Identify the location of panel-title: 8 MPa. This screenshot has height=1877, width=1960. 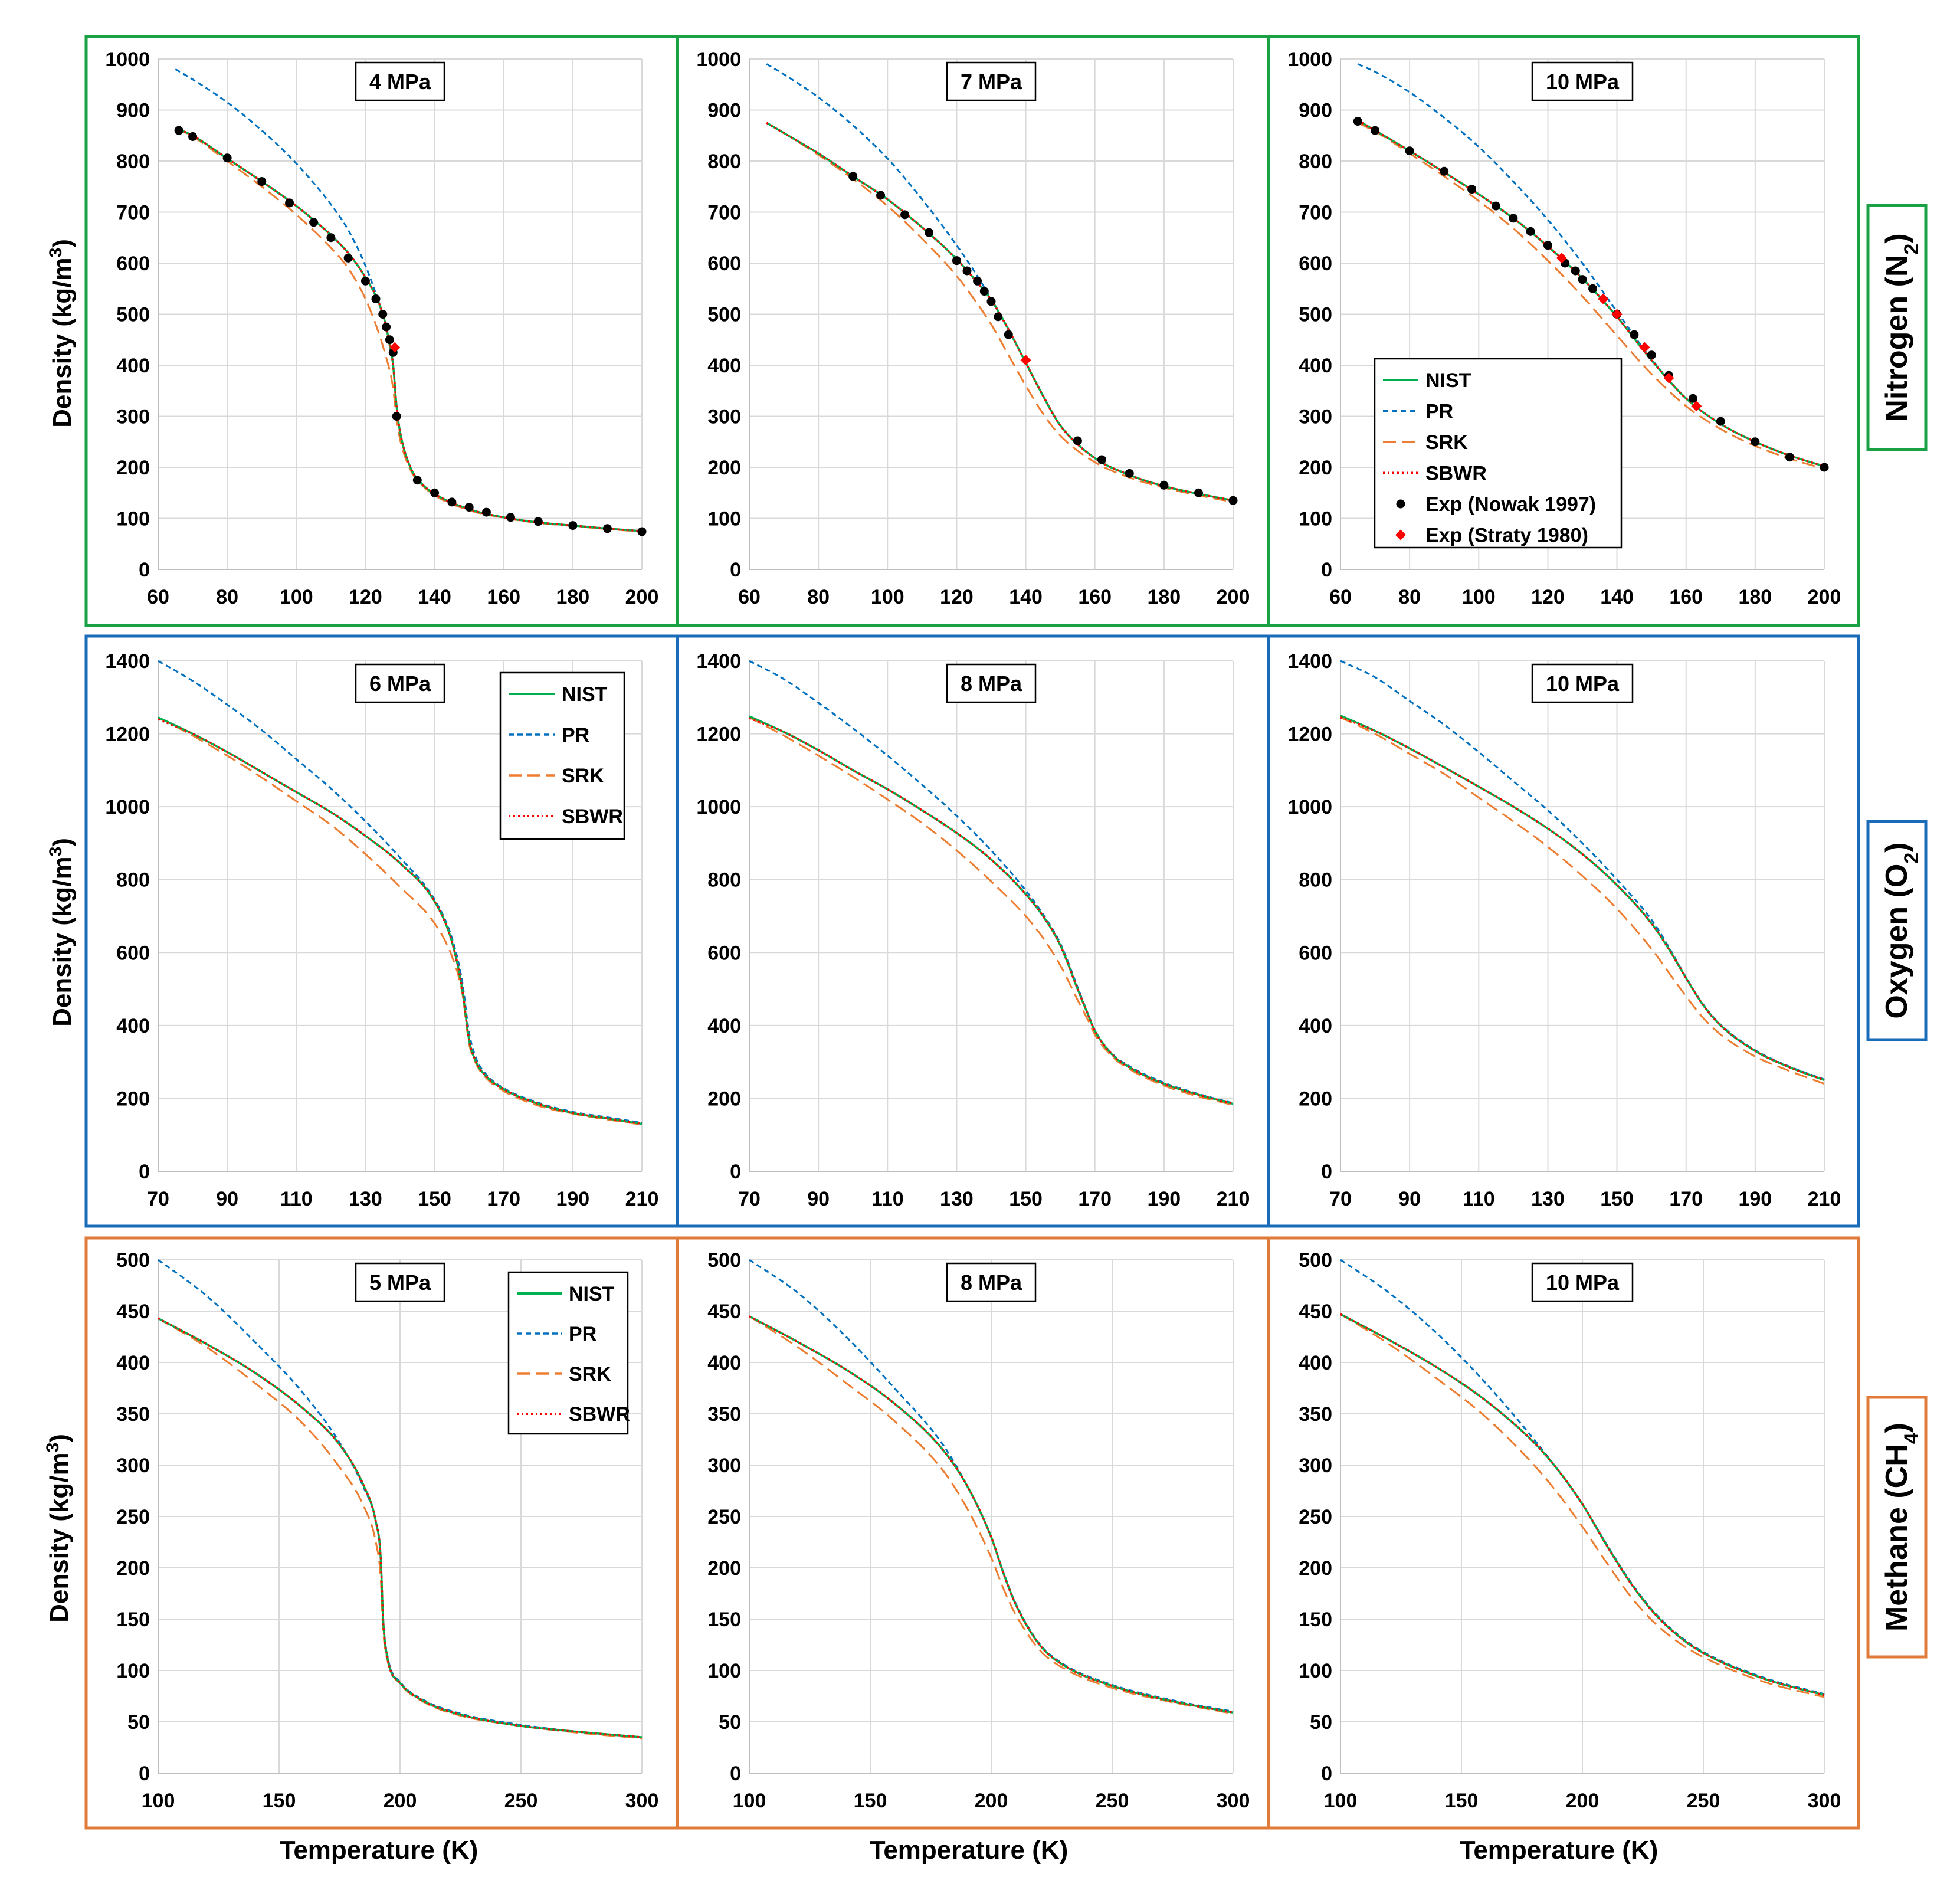
(991, 683).